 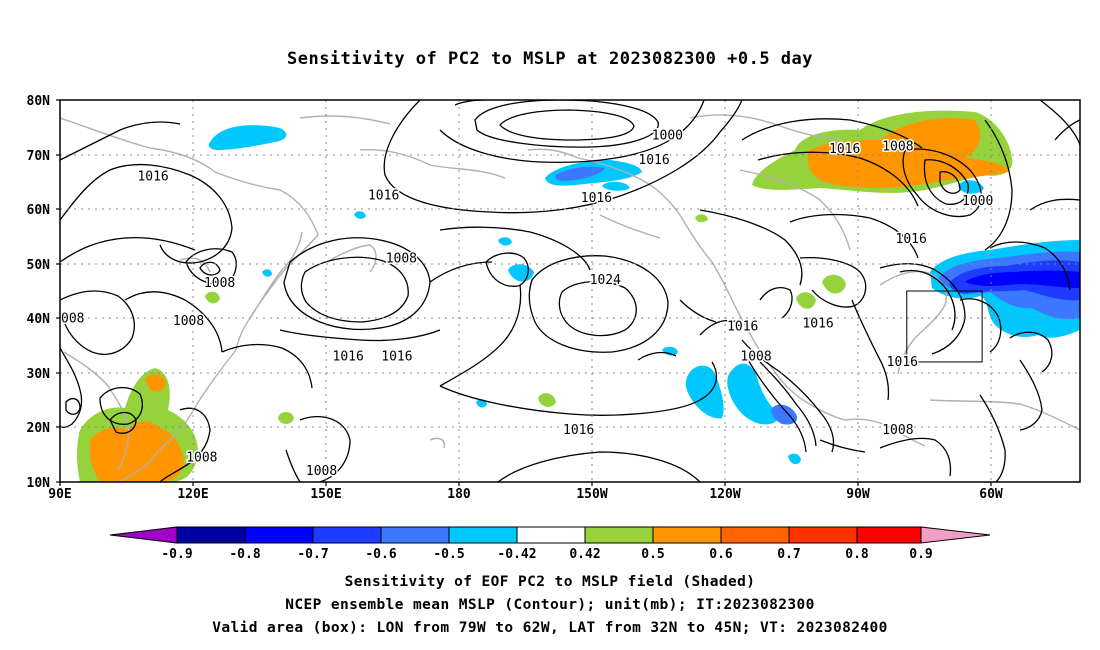 I want to click on colorbar-right-triangle, so click(x=955, y=535).